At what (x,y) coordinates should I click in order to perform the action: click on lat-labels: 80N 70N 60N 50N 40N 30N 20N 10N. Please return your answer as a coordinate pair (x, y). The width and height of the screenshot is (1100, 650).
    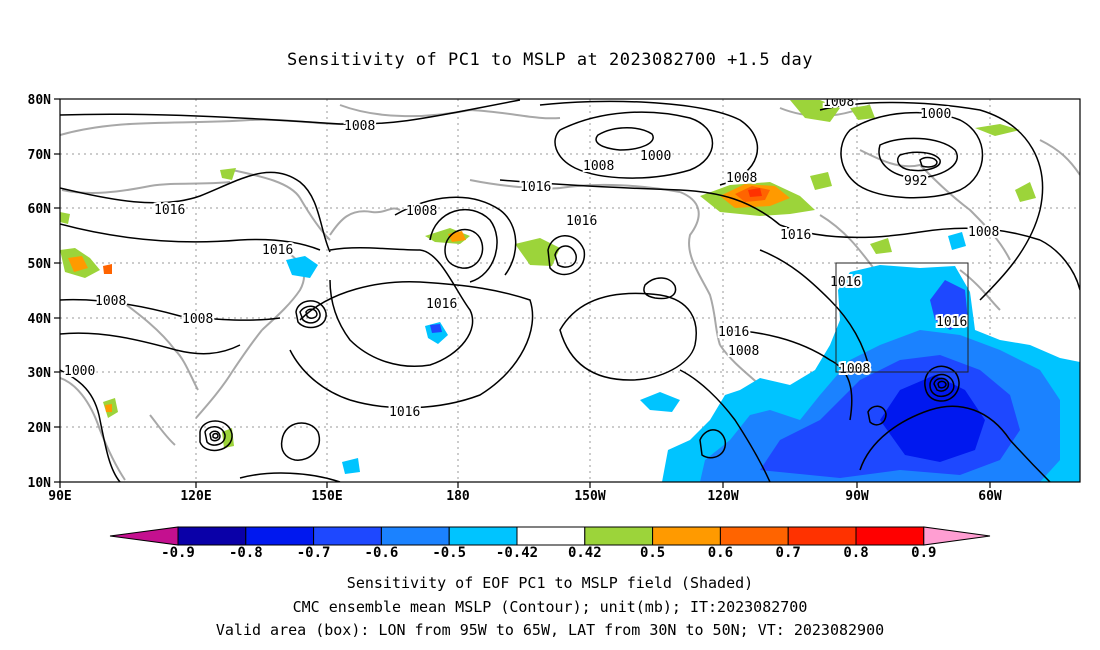
    Looking at the image, I should click on (40, 292).